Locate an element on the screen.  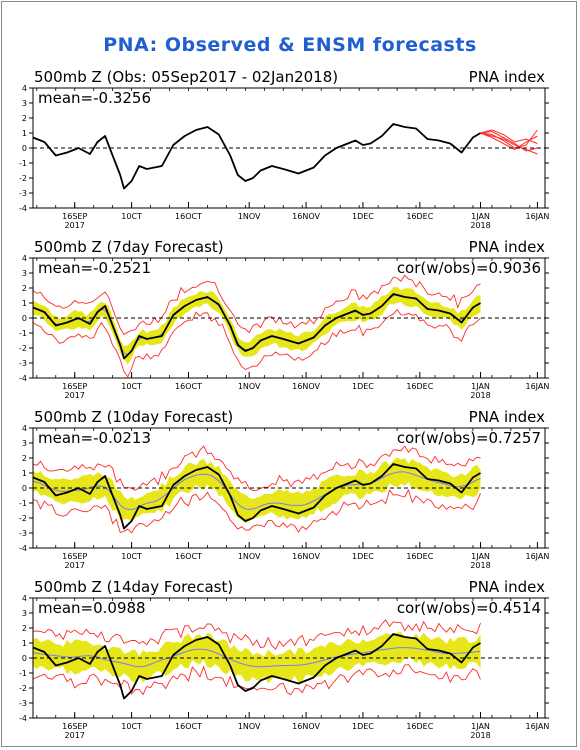
panel-title: 500mb Z (14day Forecast) is located at coordinates (133, 587).